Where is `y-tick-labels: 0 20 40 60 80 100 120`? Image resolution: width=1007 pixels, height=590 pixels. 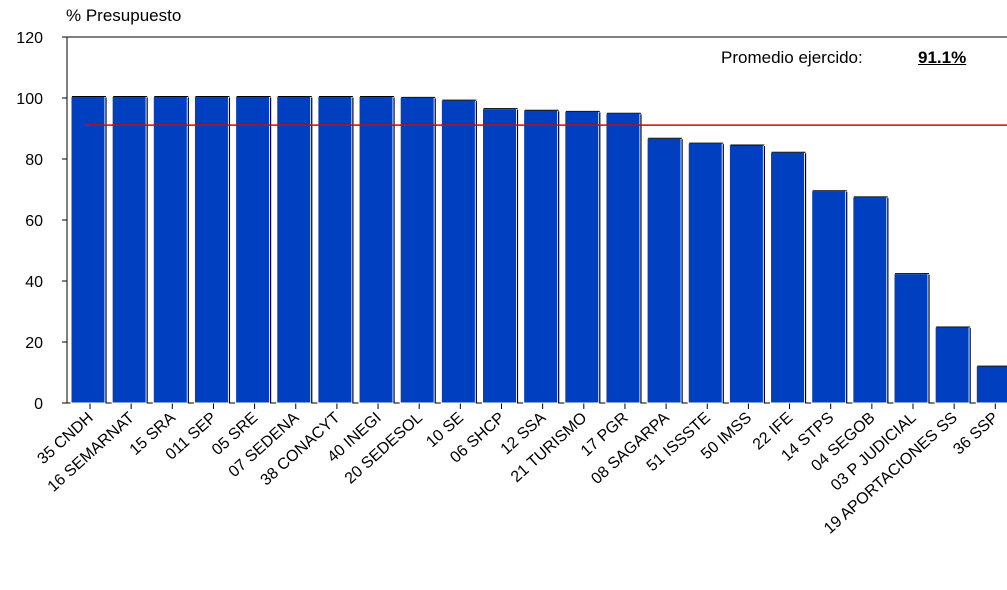
y-tick-labels: 0 20 40 60 80 100 120 is located at coordinates (29, 221).